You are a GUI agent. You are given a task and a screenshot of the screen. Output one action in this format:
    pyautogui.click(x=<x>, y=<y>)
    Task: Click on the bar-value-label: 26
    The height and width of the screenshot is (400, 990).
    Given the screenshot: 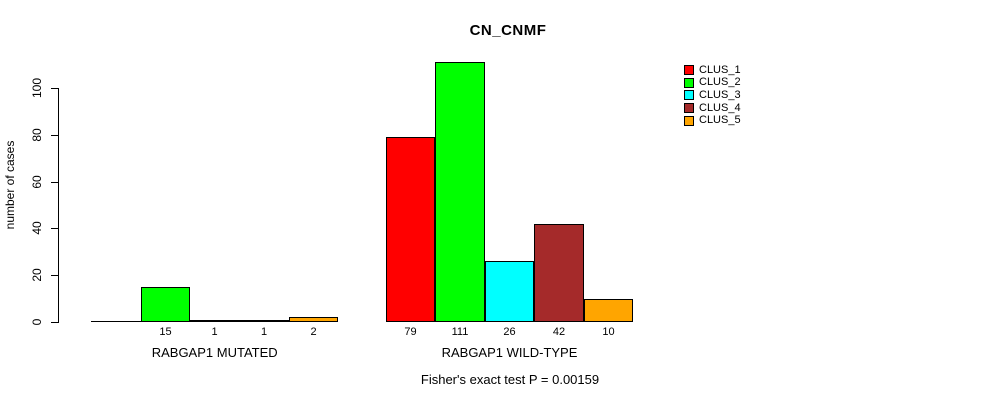 What is the action you would take?
    pyautogui.click(x=509, y=332)
    